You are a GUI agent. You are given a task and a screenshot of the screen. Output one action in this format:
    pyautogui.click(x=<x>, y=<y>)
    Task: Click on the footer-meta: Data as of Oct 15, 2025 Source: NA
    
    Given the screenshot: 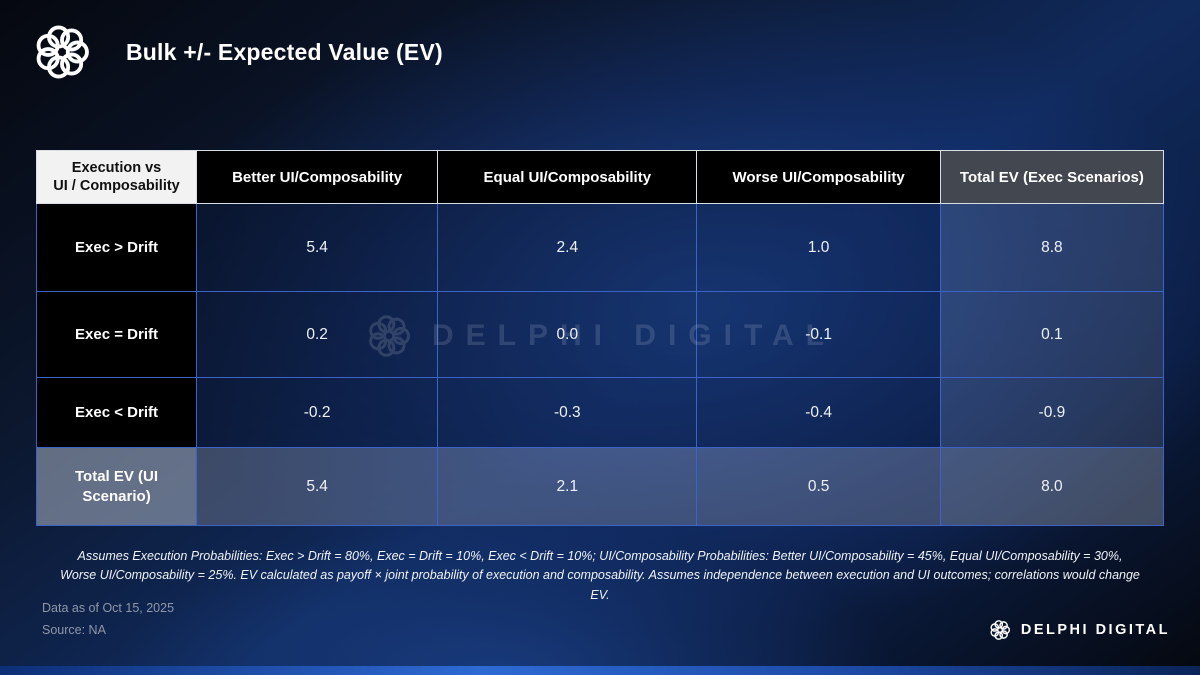 What is the action you would take?
    pyautogui.click(x=108, y=620)
    